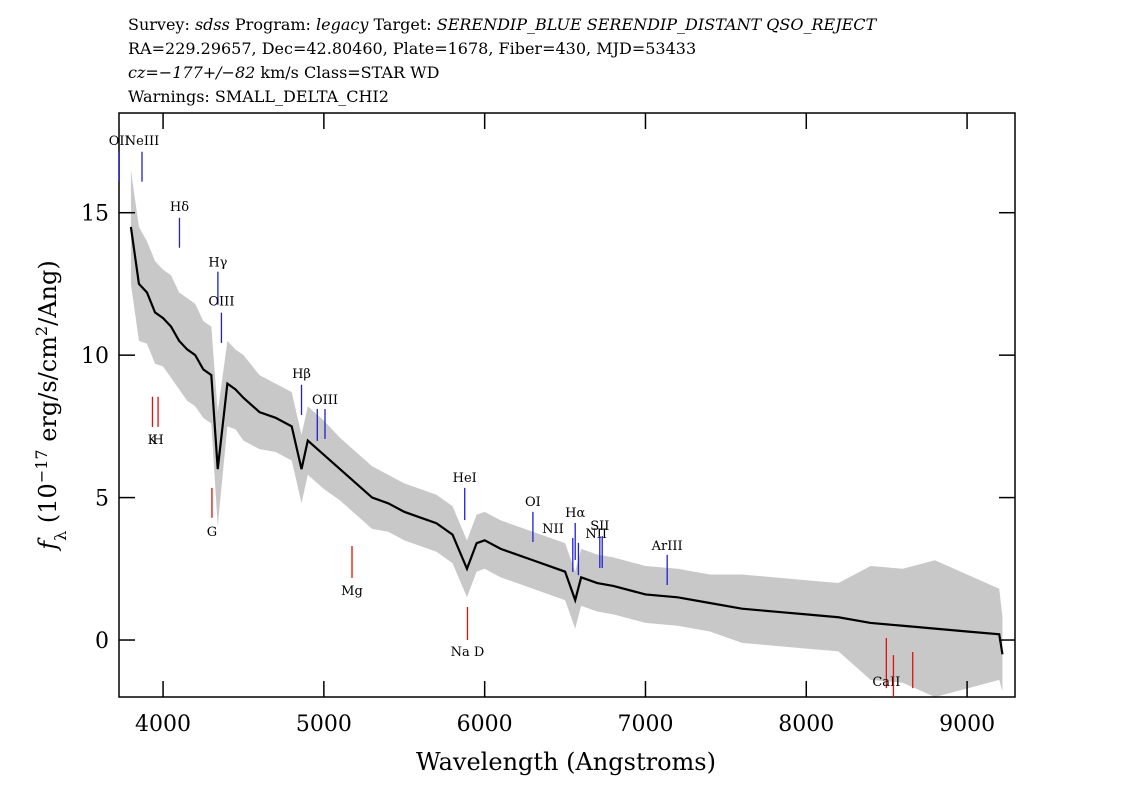  Describe the element at coordinates (886, 682) in the screenshot. I see `spectral-line-label: CaII` at that location.